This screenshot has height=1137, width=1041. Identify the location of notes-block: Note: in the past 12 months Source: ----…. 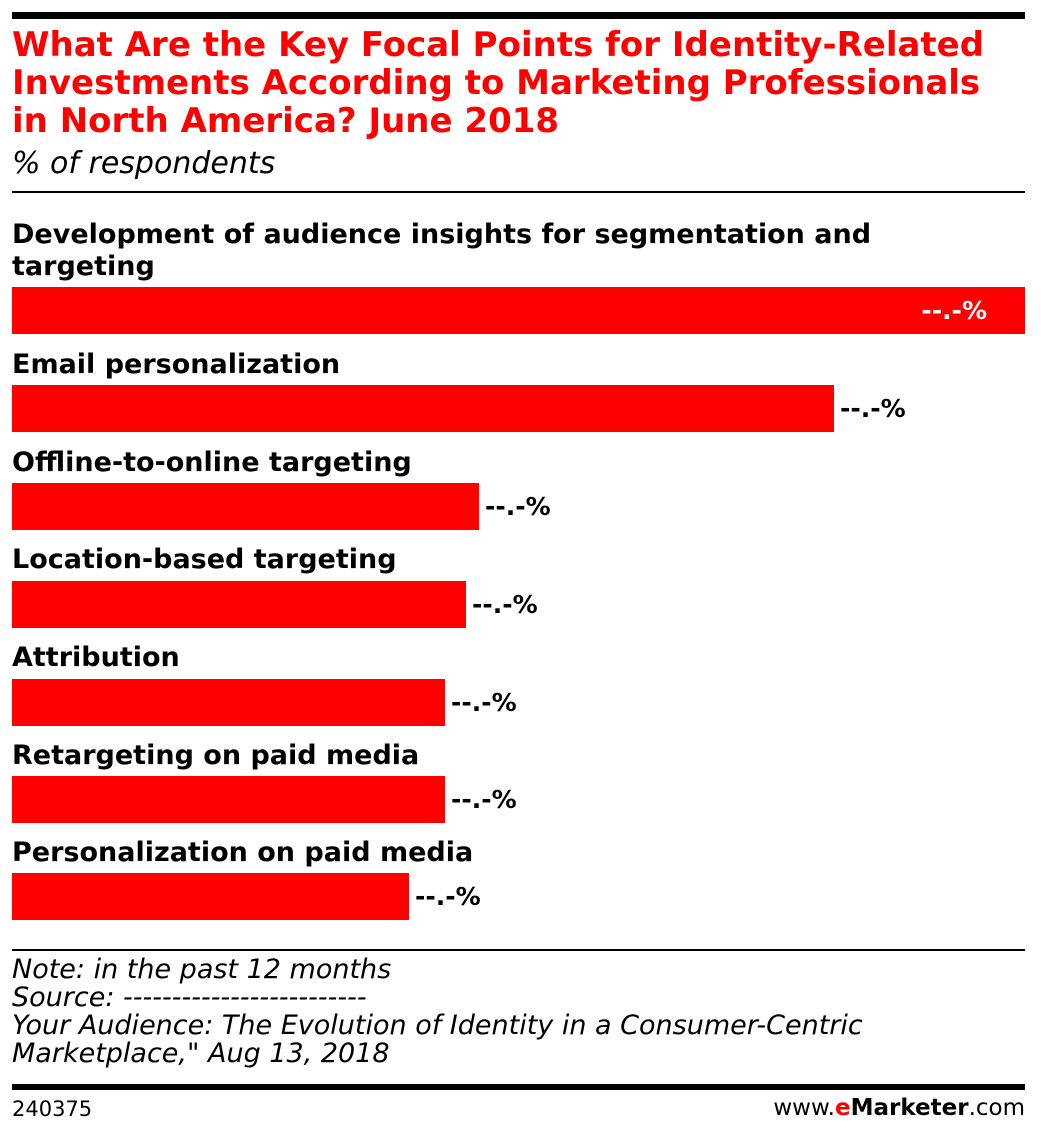
(517, 1012).